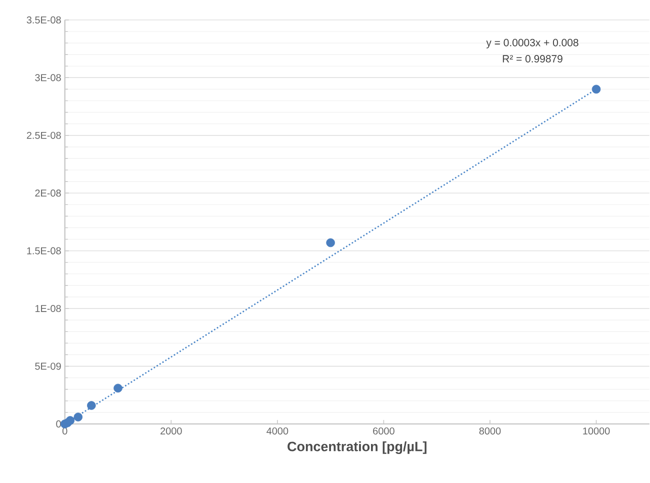 The width and height of the screenshot is (650, 483). I want to click on y-tick-label: 3E-08, so click(48, 78).